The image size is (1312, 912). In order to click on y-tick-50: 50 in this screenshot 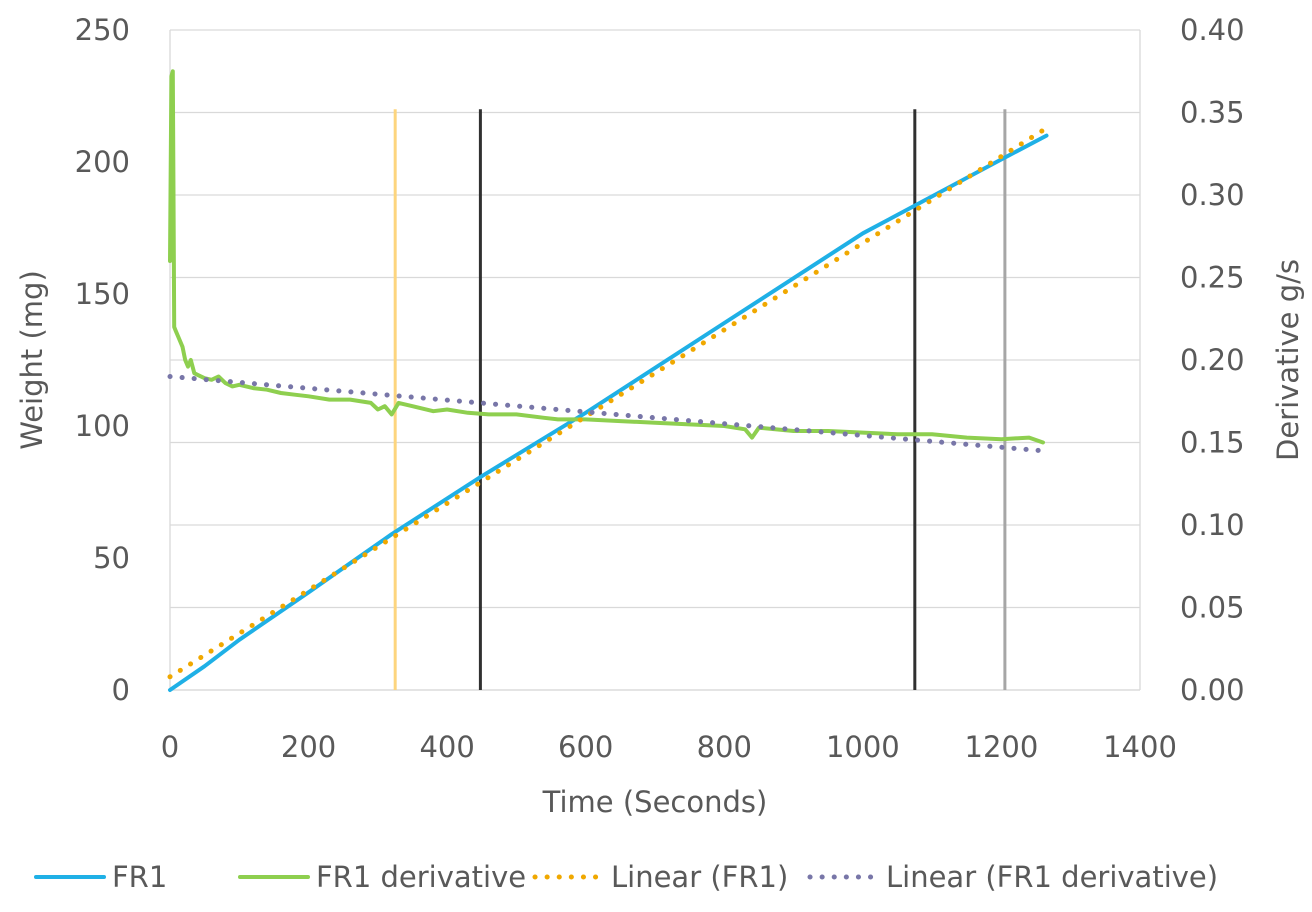, I will do `click(111, 558)`.